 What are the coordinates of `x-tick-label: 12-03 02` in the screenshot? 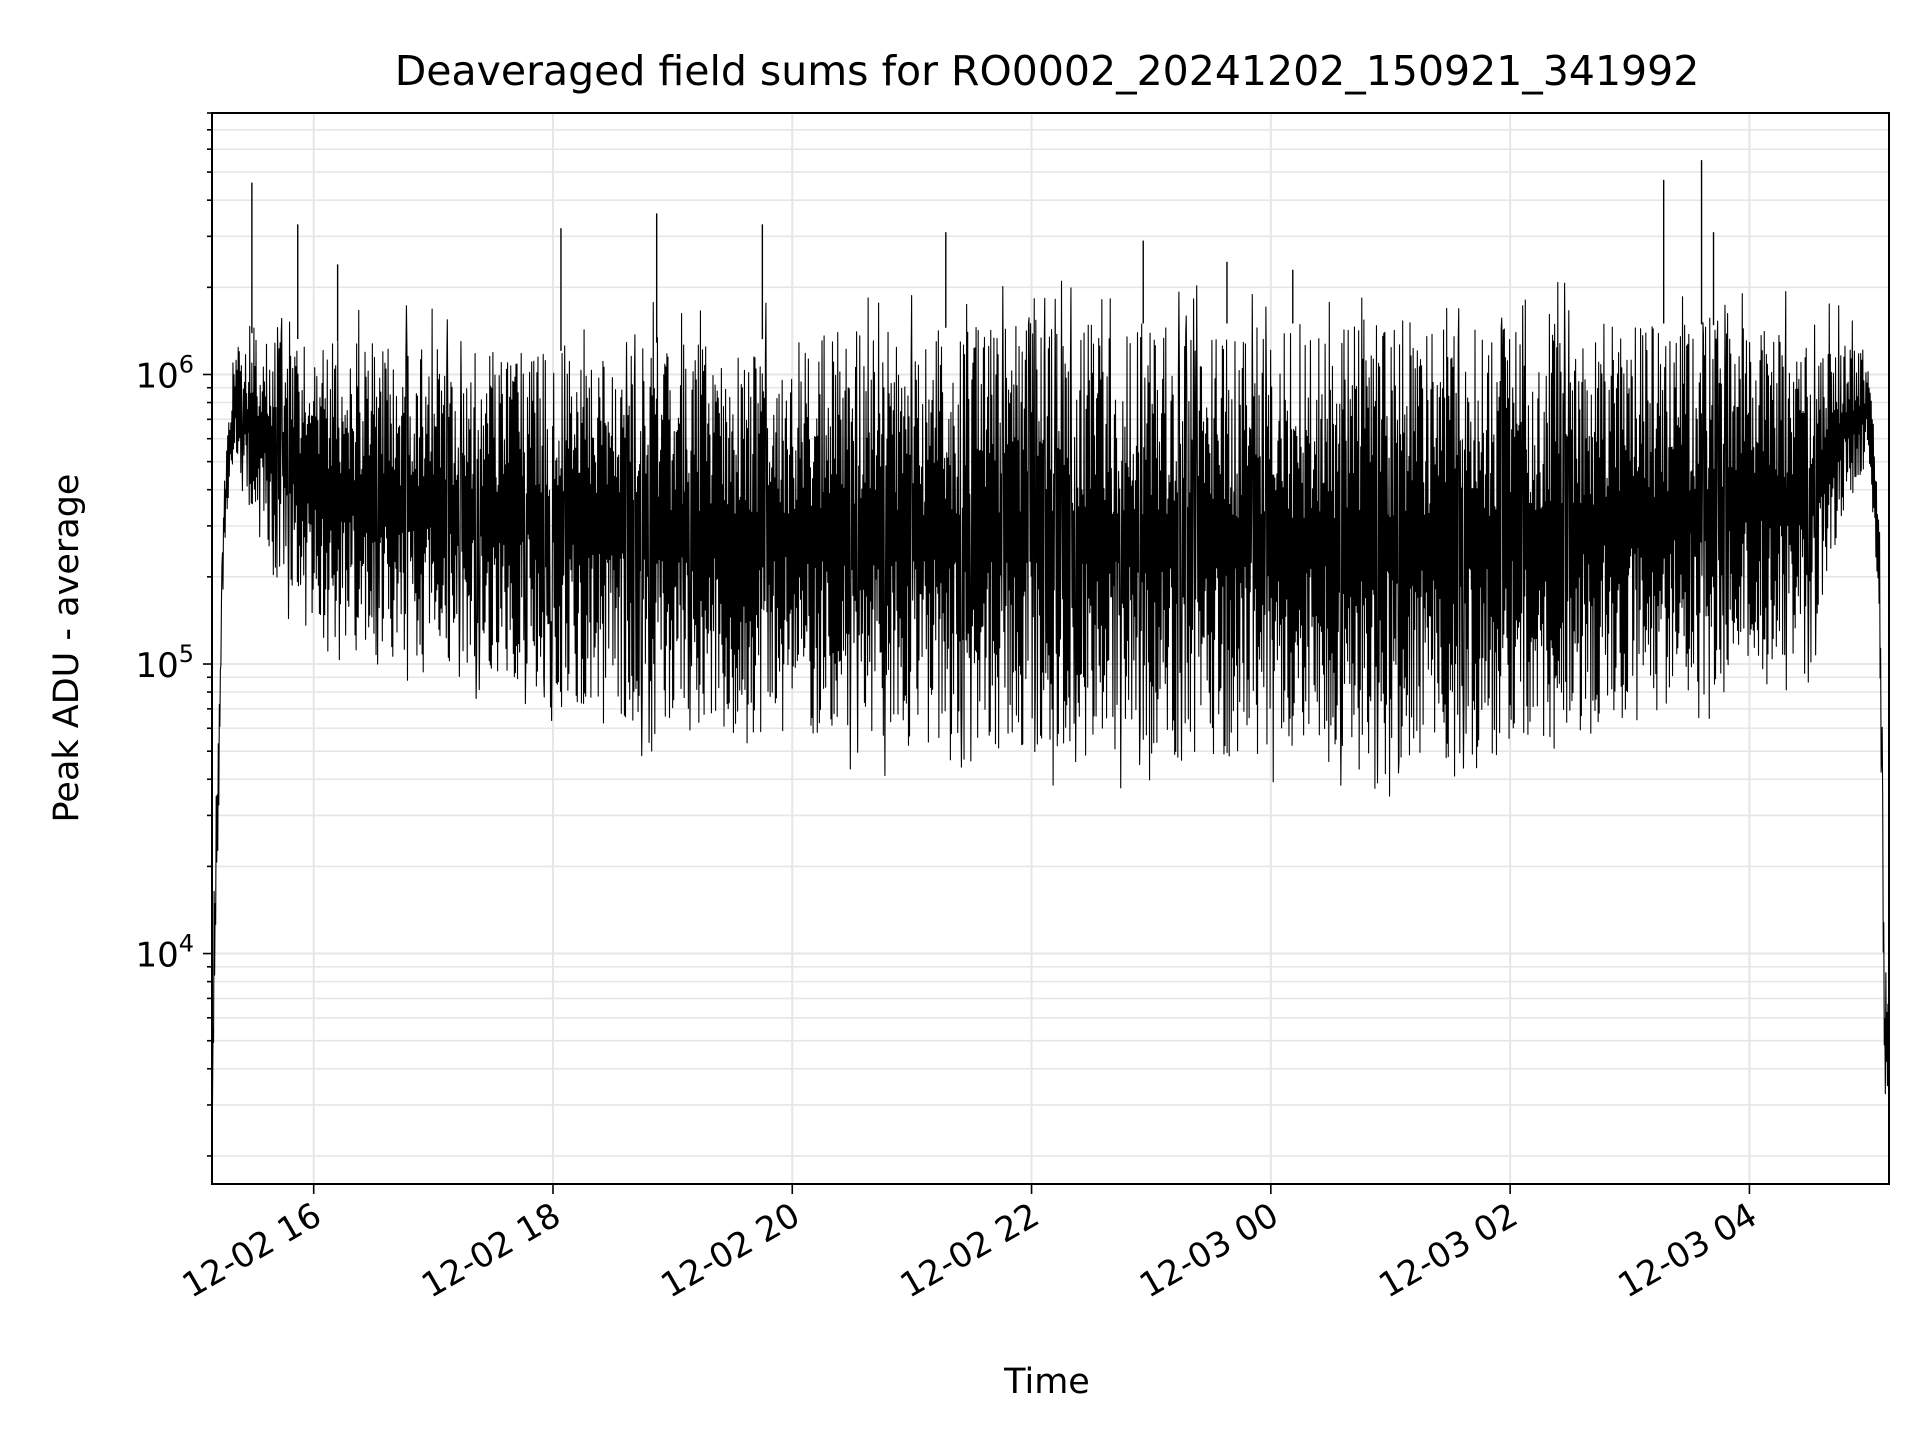 It's located at (1448, 1250).